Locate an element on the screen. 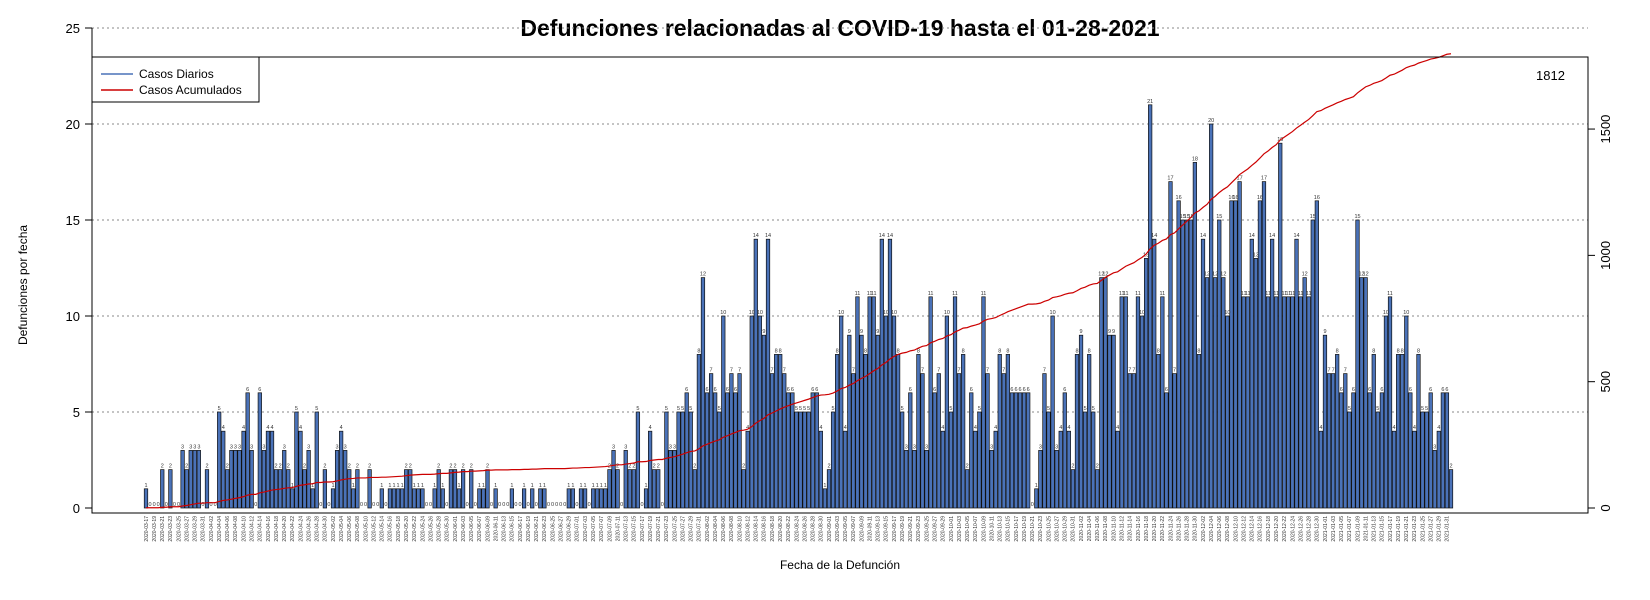 The image size is (1650, 600). x-date-label: 2020-12-12 is located at coordinates (1244, 529).